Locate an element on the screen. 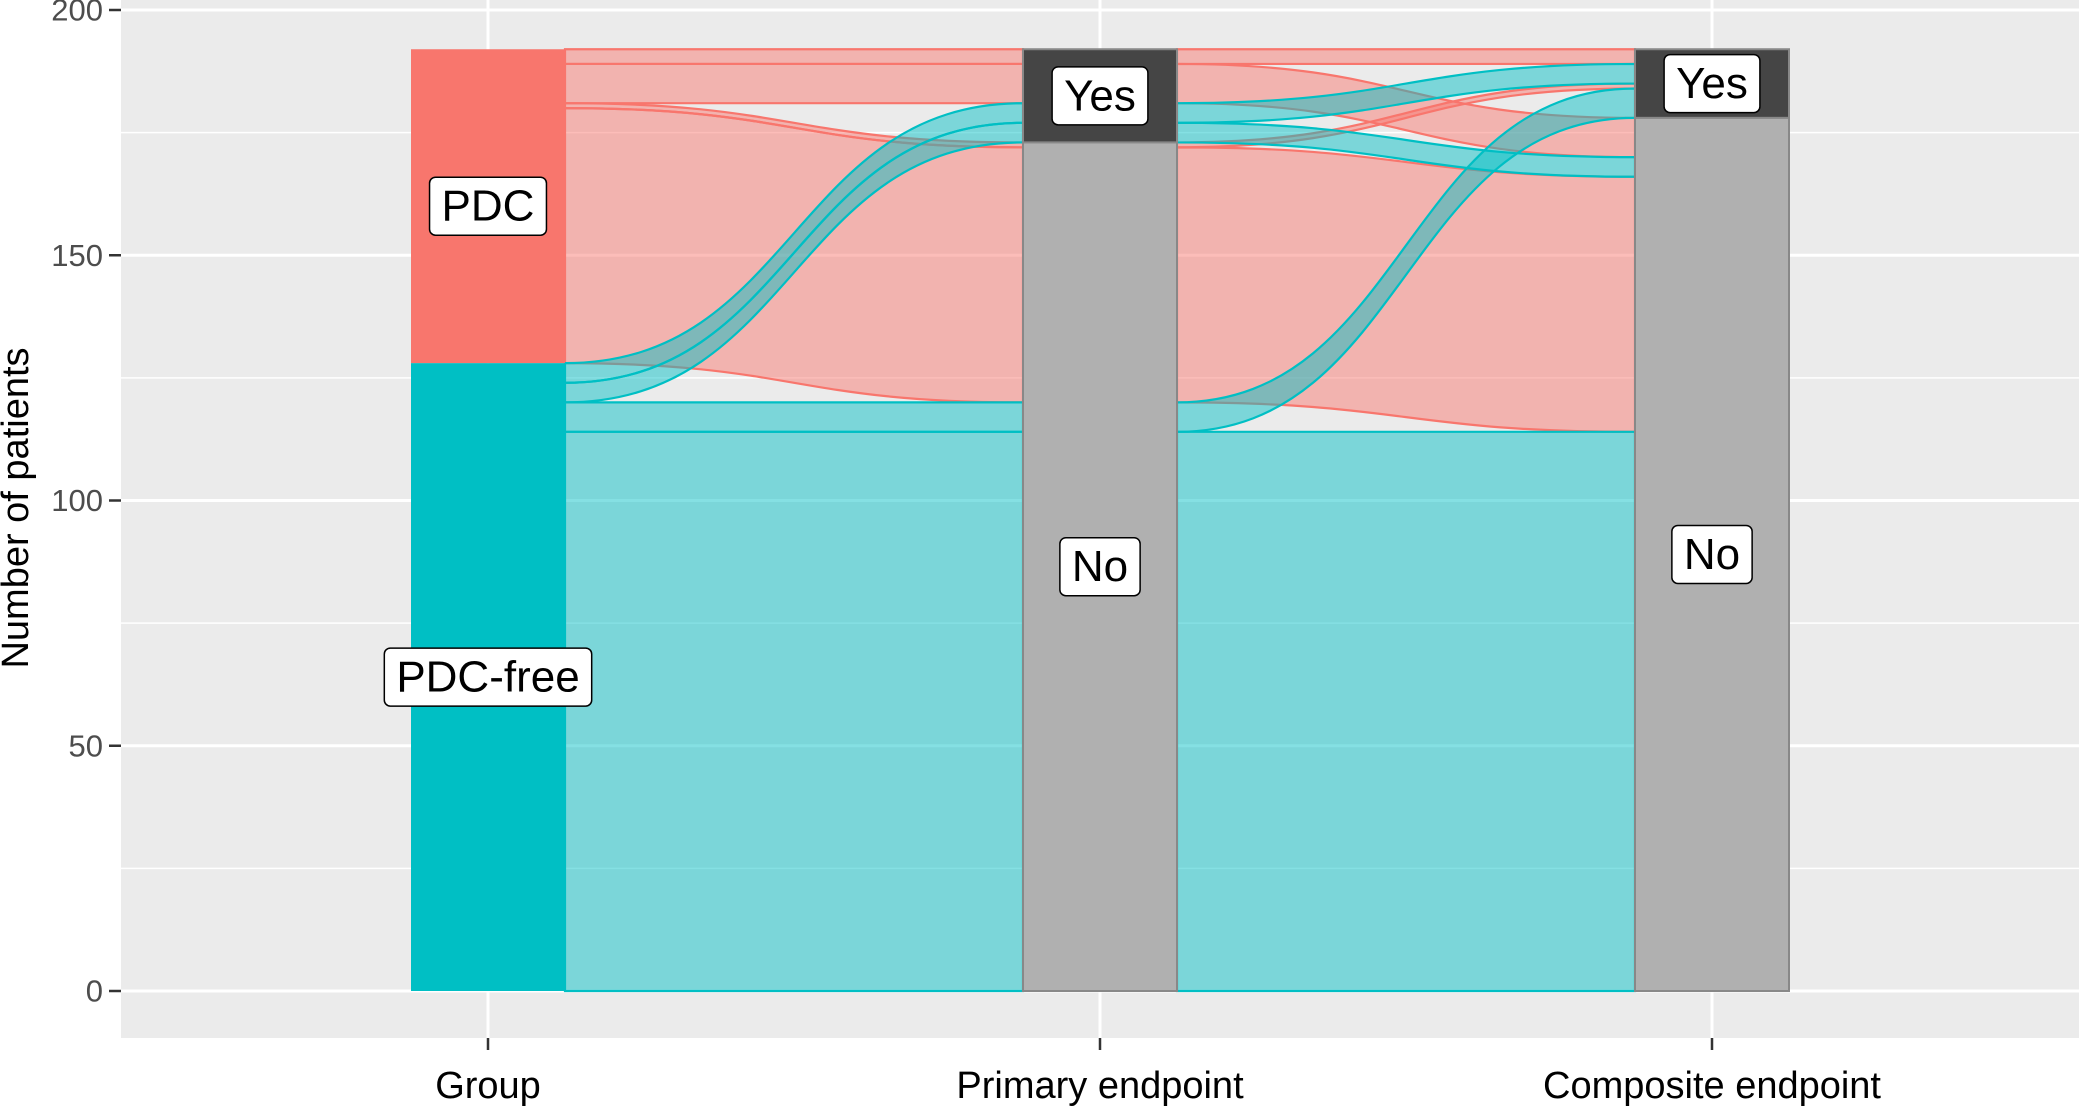 Image resolution: width=2079 pixels, height=1110 pixels. y-axis-title: Number of patients is located at coordinates (18, 507).